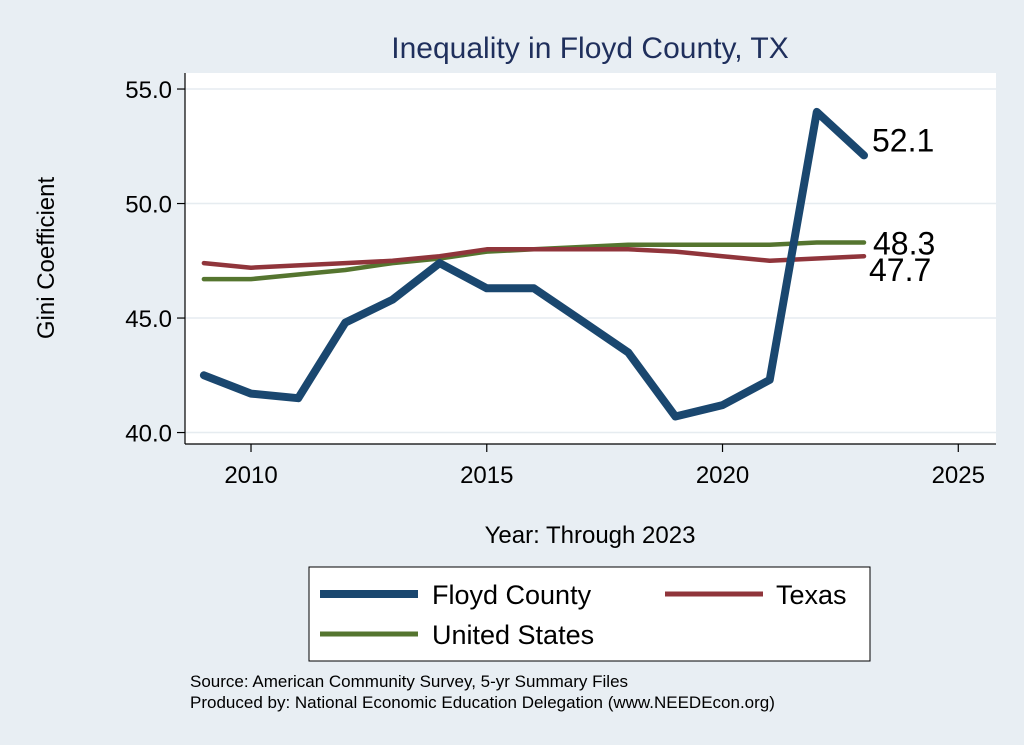 The height and width of the screenshot is (745, 1024). Describe the element at coordinates (486, 475) in the screenshot. I see `x-tick-label: 2015` at that location.